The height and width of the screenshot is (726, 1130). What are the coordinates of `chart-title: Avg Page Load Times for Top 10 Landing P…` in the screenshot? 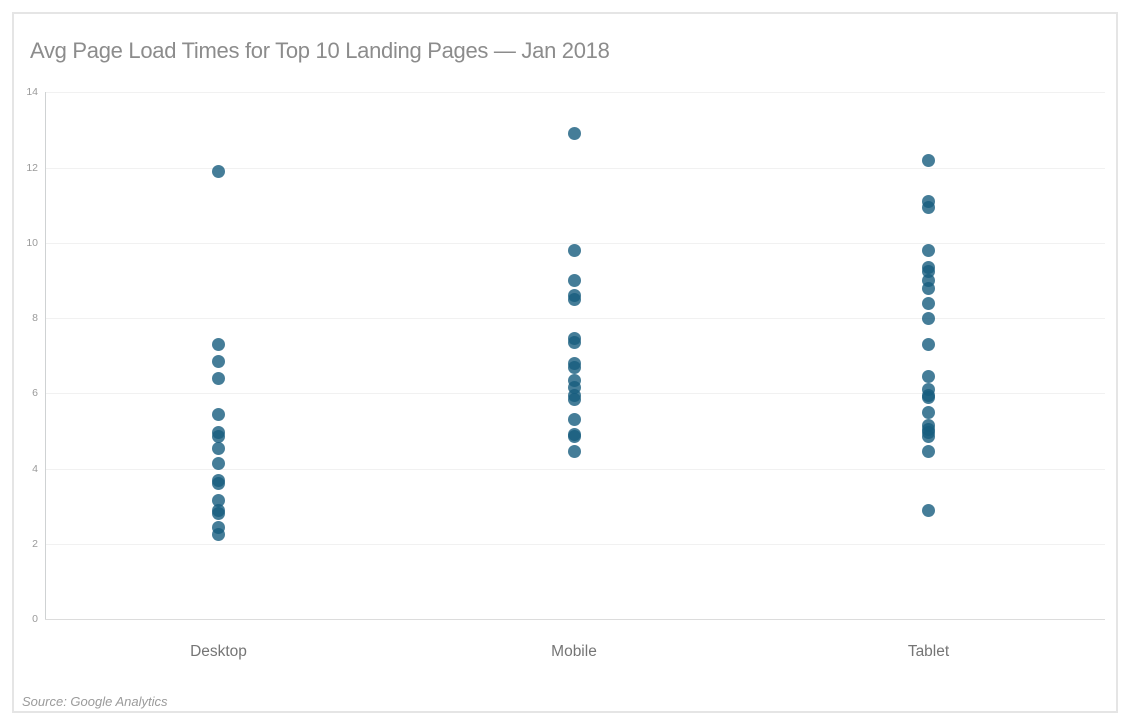 It's located at (320, 50).